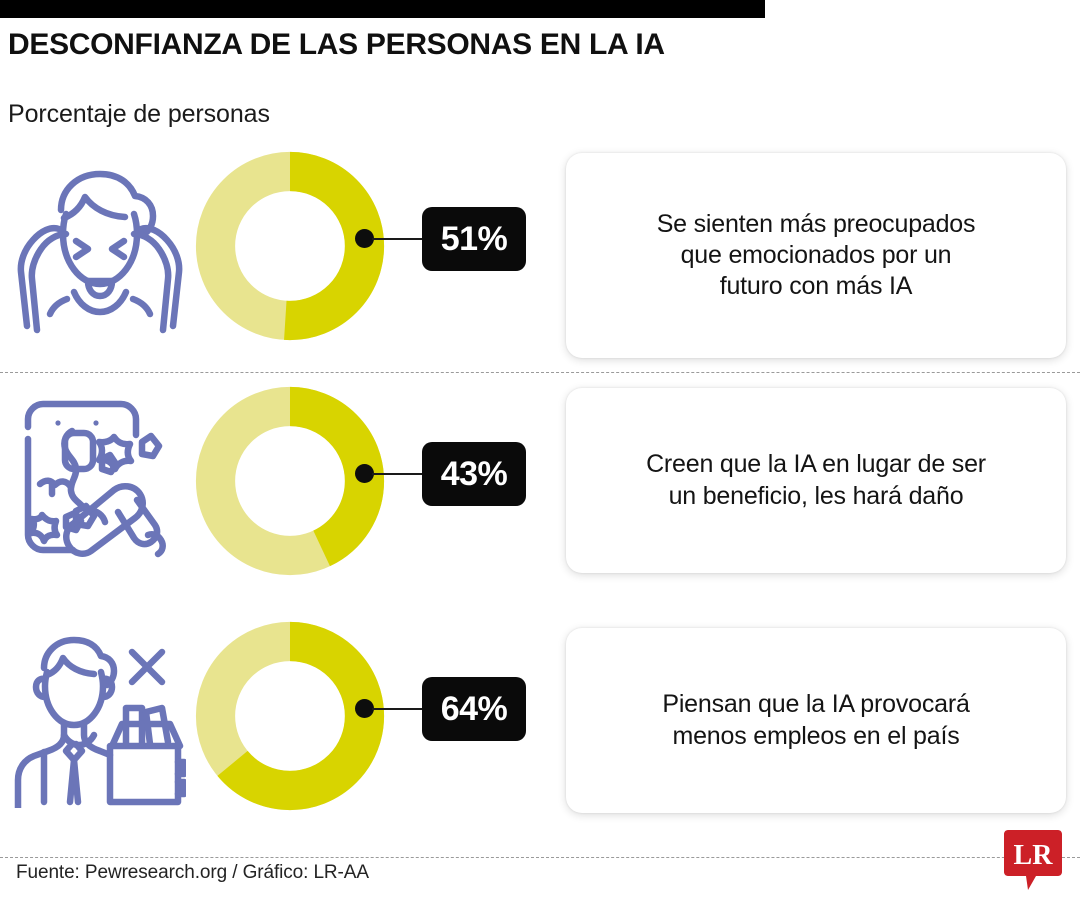  What do you see at coordinates (816, 704) in the screenshot?
I see `statement-line: Piensan que la IA provocará` at bounding box center [816, 704].